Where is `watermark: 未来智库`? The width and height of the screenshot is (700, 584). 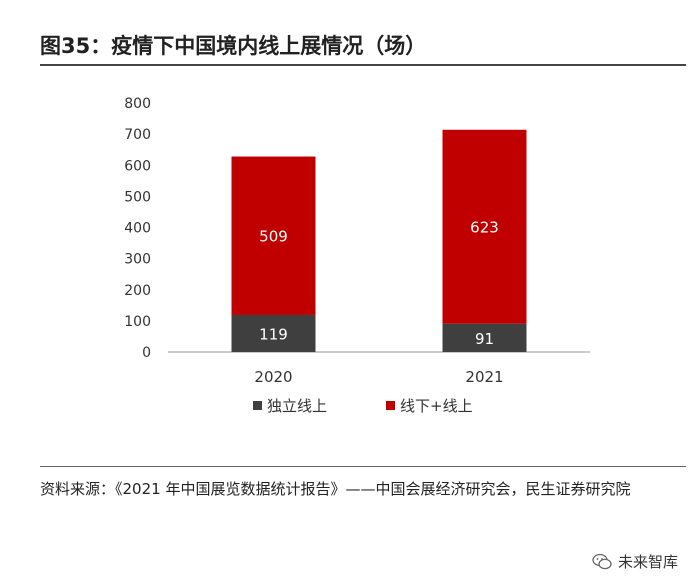
watermark: 未来智库 is located at coordinates (635, 561).